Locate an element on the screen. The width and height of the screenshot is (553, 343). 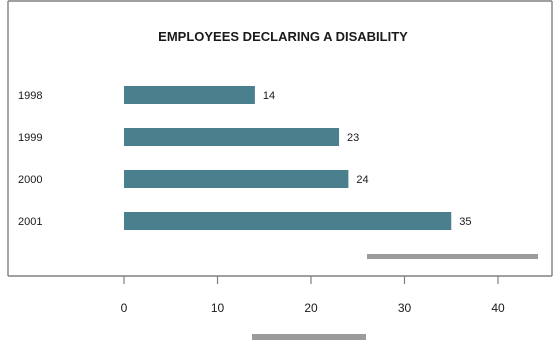
x-tick-label: 40 is located at coordinates (498, 308).